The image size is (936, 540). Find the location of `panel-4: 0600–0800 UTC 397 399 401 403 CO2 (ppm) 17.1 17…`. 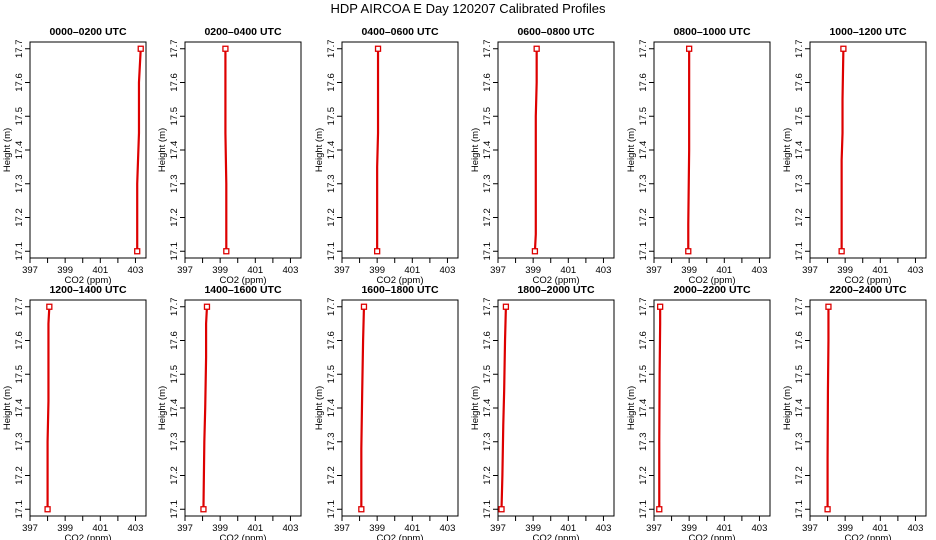

panel-4: 0600–0800 UTC 397 399 401 403 CO2 (ppm) 17.1 17… is located at coordinates (542, 156).